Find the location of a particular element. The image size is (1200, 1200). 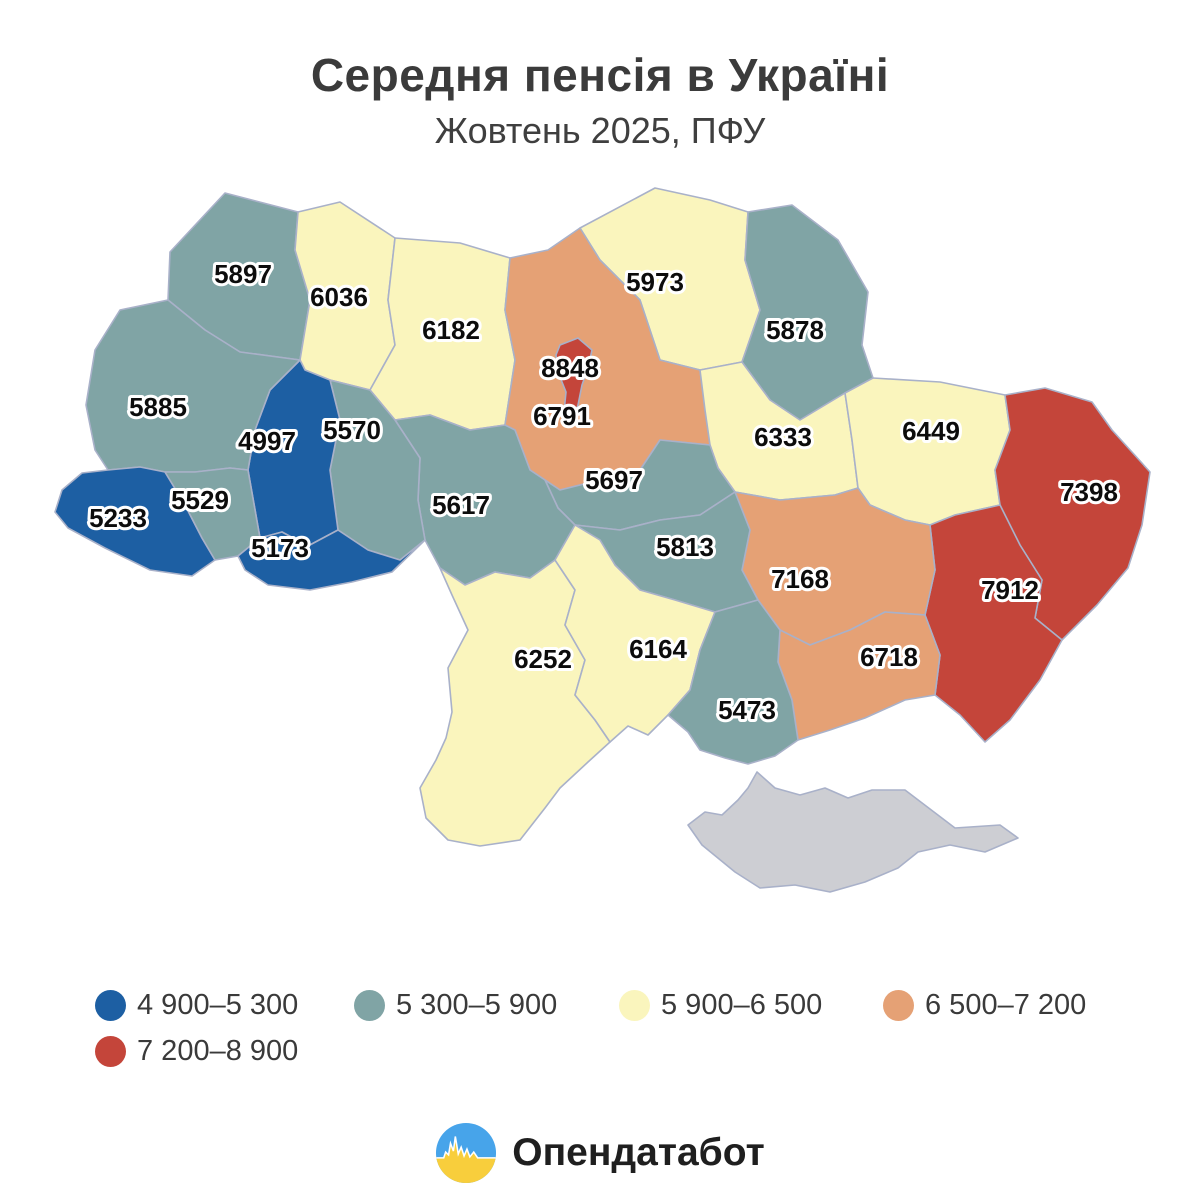

region-value-dnipropetrovsk: 7168 is located at coordinates (800, 579).